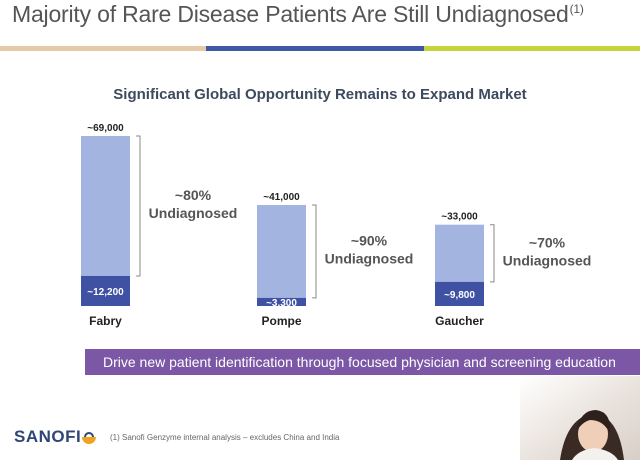 The height and width of the screenshot is (460, 640). I want to click on undiagnosed-text-pompe: Undiagnosed, so click(369, 258).